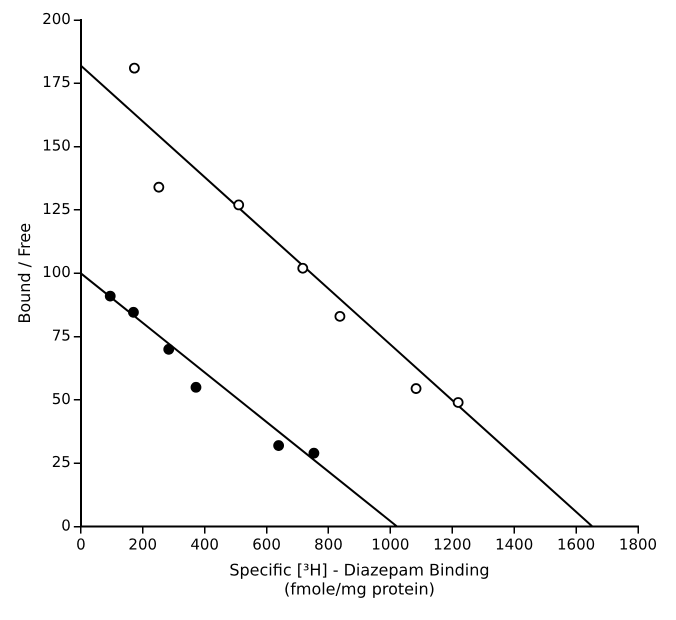 Image resolution: width=676 pixels, height=620 pixels. I want to click on y-tick-label: 100, so click(56, 272).